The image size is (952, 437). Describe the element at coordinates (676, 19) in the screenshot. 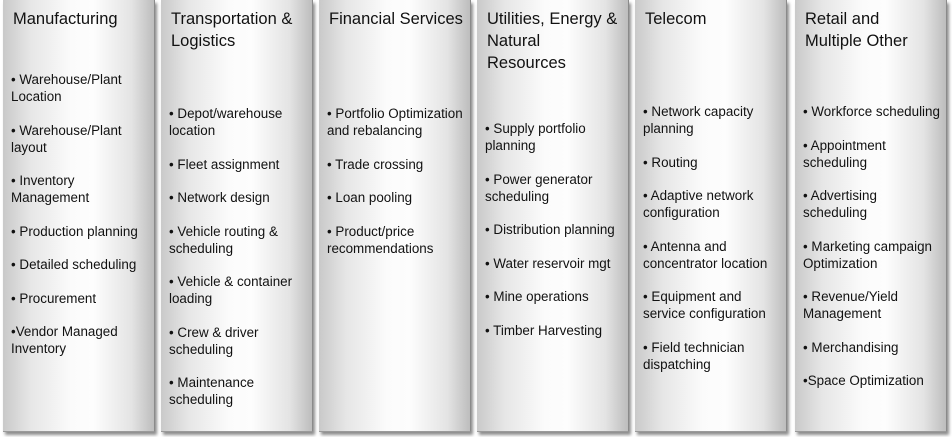

I see `column-title: Telecom` at that location.